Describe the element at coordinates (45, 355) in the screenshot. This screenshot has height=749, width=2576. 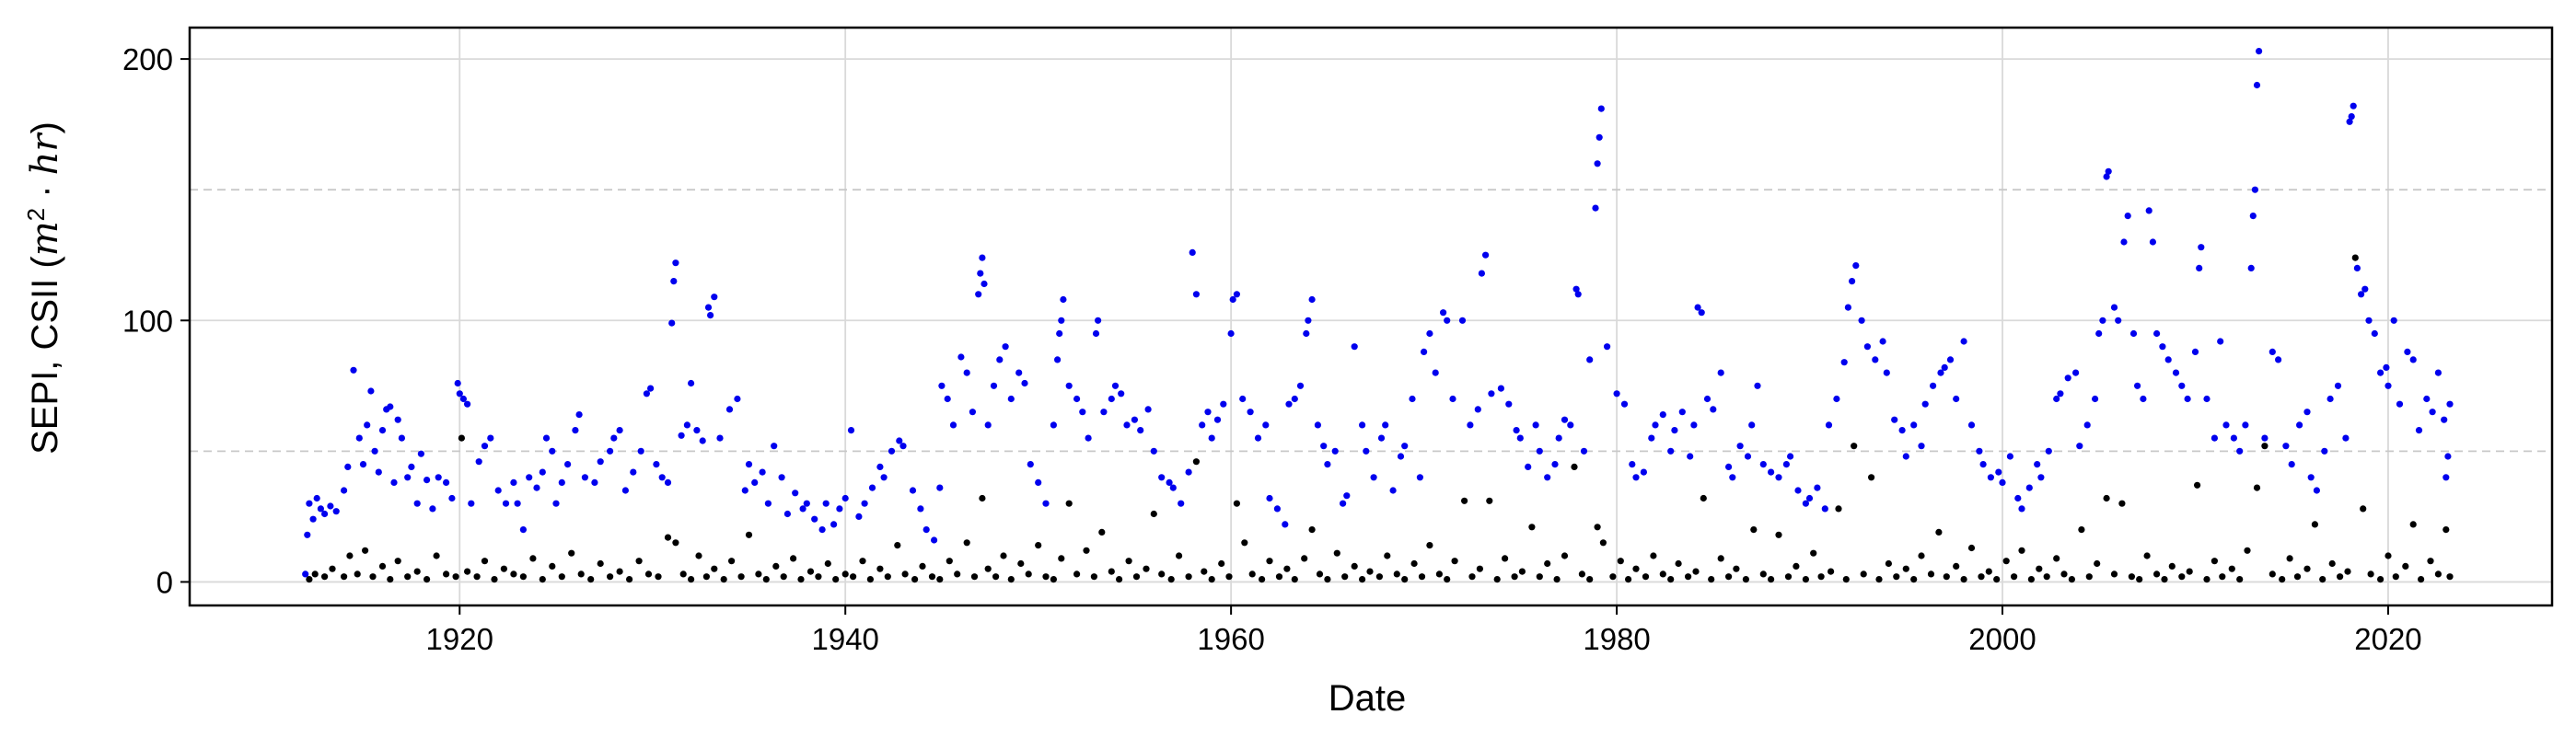
I see `y-axis-label-prefix: SEPI, CSII (` at that location.